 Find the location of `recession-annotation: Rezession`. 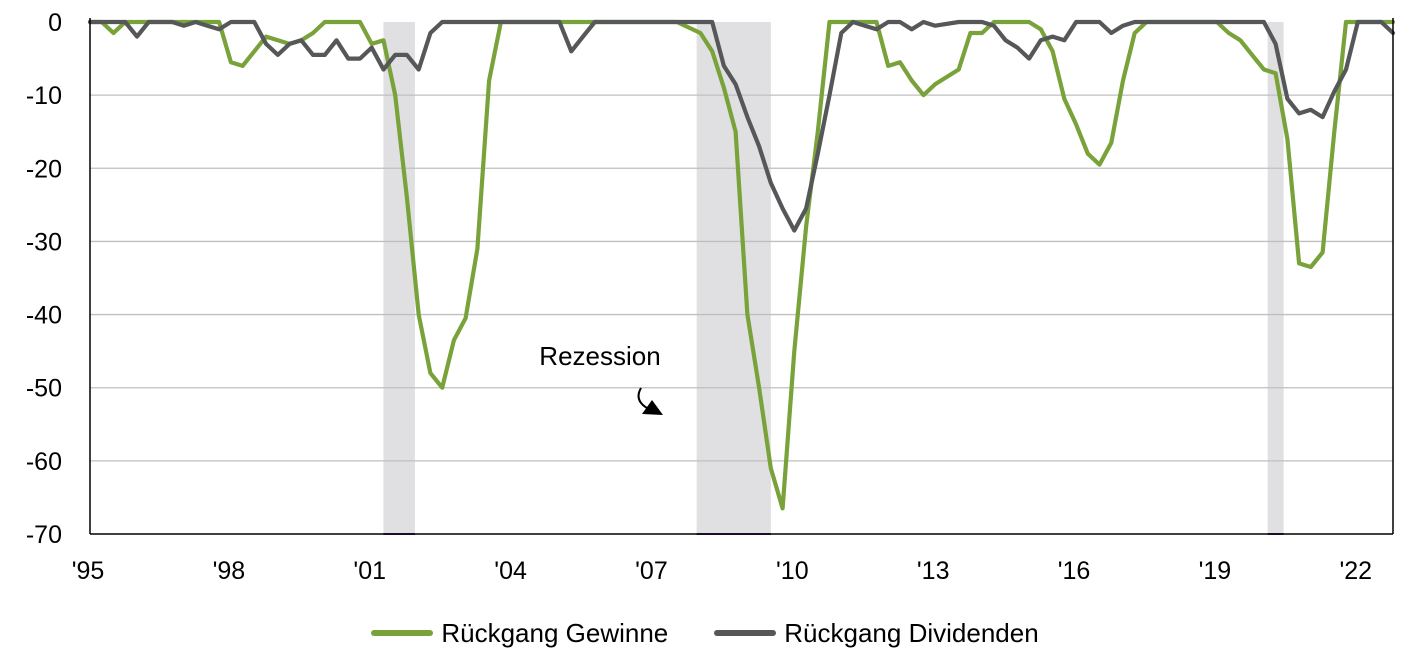

recession-annotation: Rezession is located at coordinates (601, 378).